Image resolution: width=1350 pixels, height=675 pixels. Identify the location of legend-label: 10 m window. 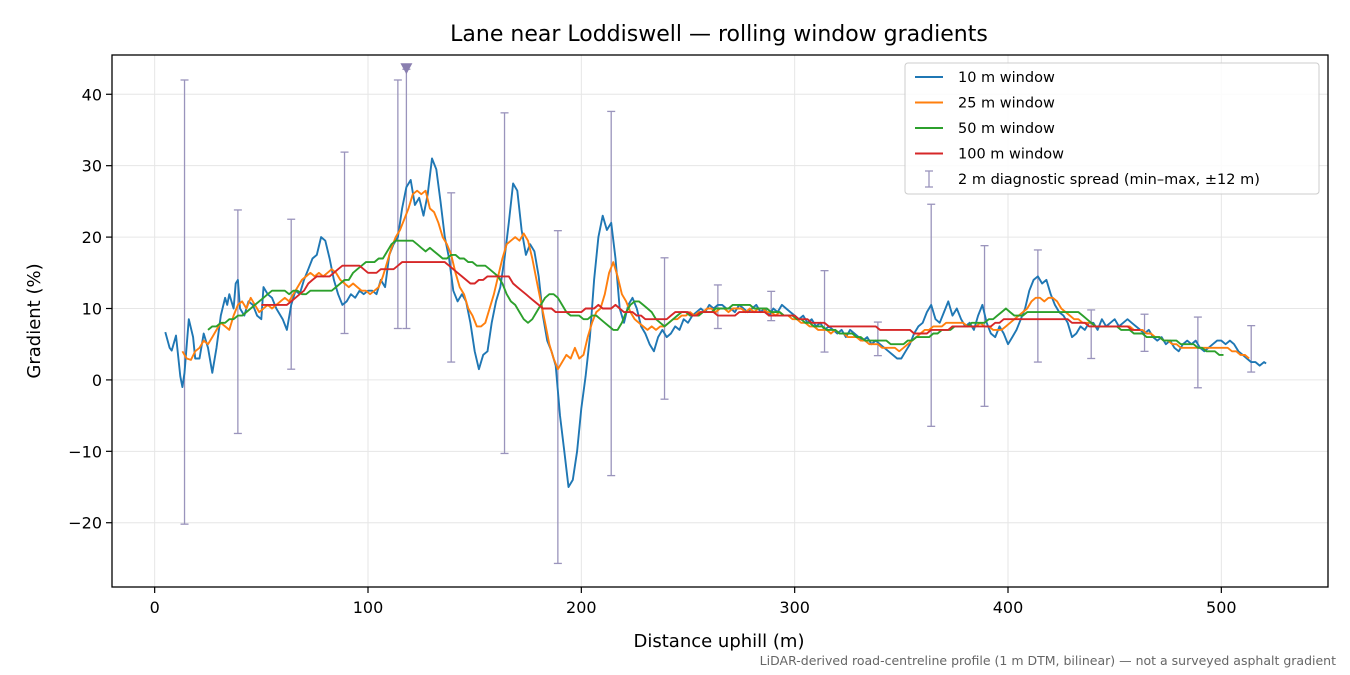
(1006, 78).